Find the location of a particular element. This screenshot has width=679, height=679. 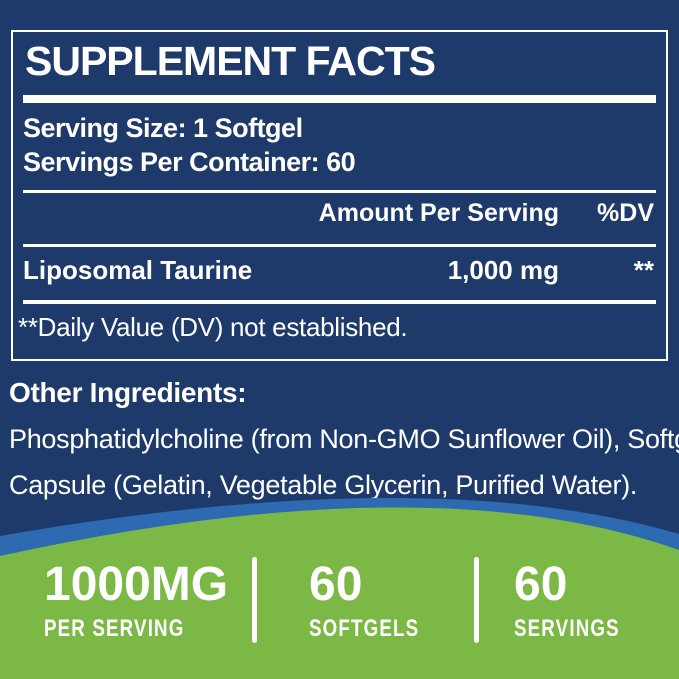

title-divider-rule is located at coordinates (339, 99).